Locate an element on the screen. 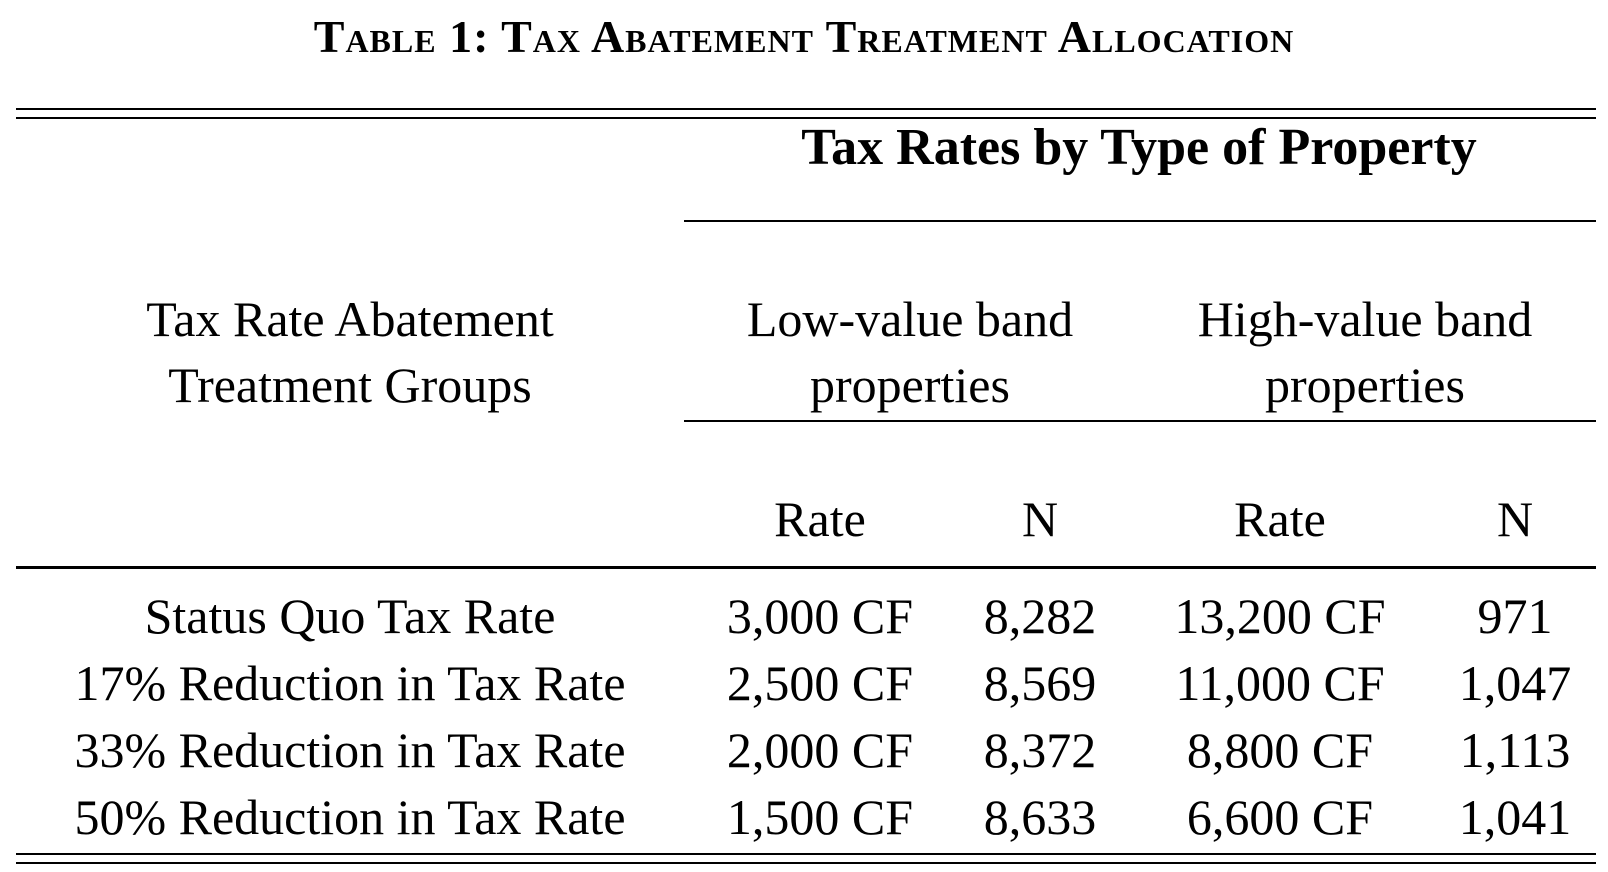 The width and height of the screenshot is (1608, 872). cell-low-n: 8,633 is located at coordinates (1040, 817).